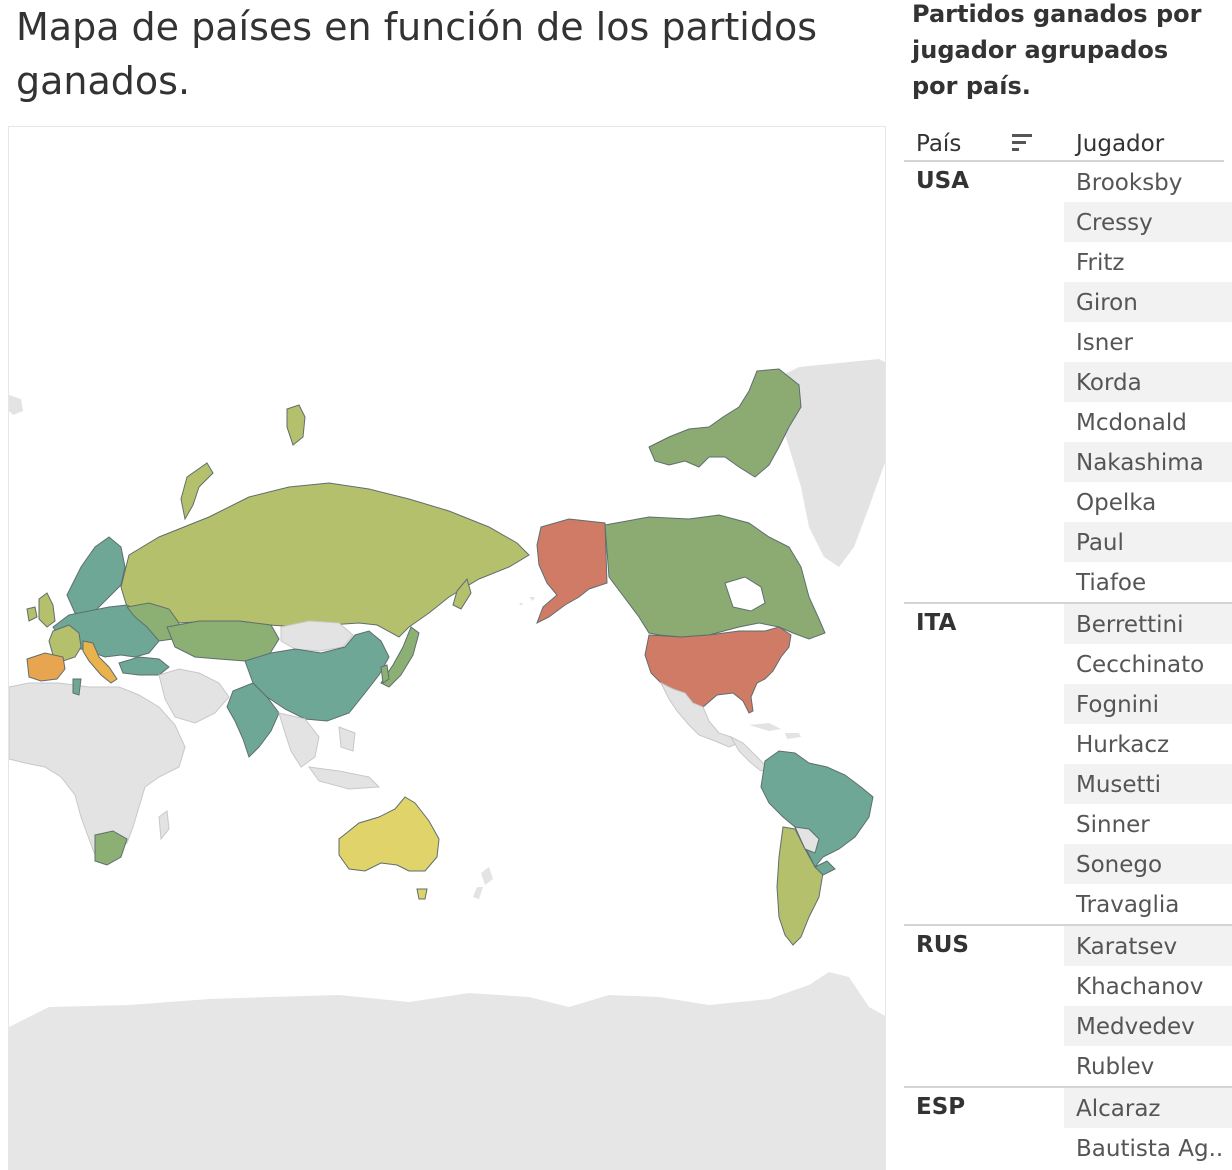  What do you see at coordinates (1148, 1108) in the screenshot?
I see `player-row: Alcaraz` at bounding box center [1148, 1108].